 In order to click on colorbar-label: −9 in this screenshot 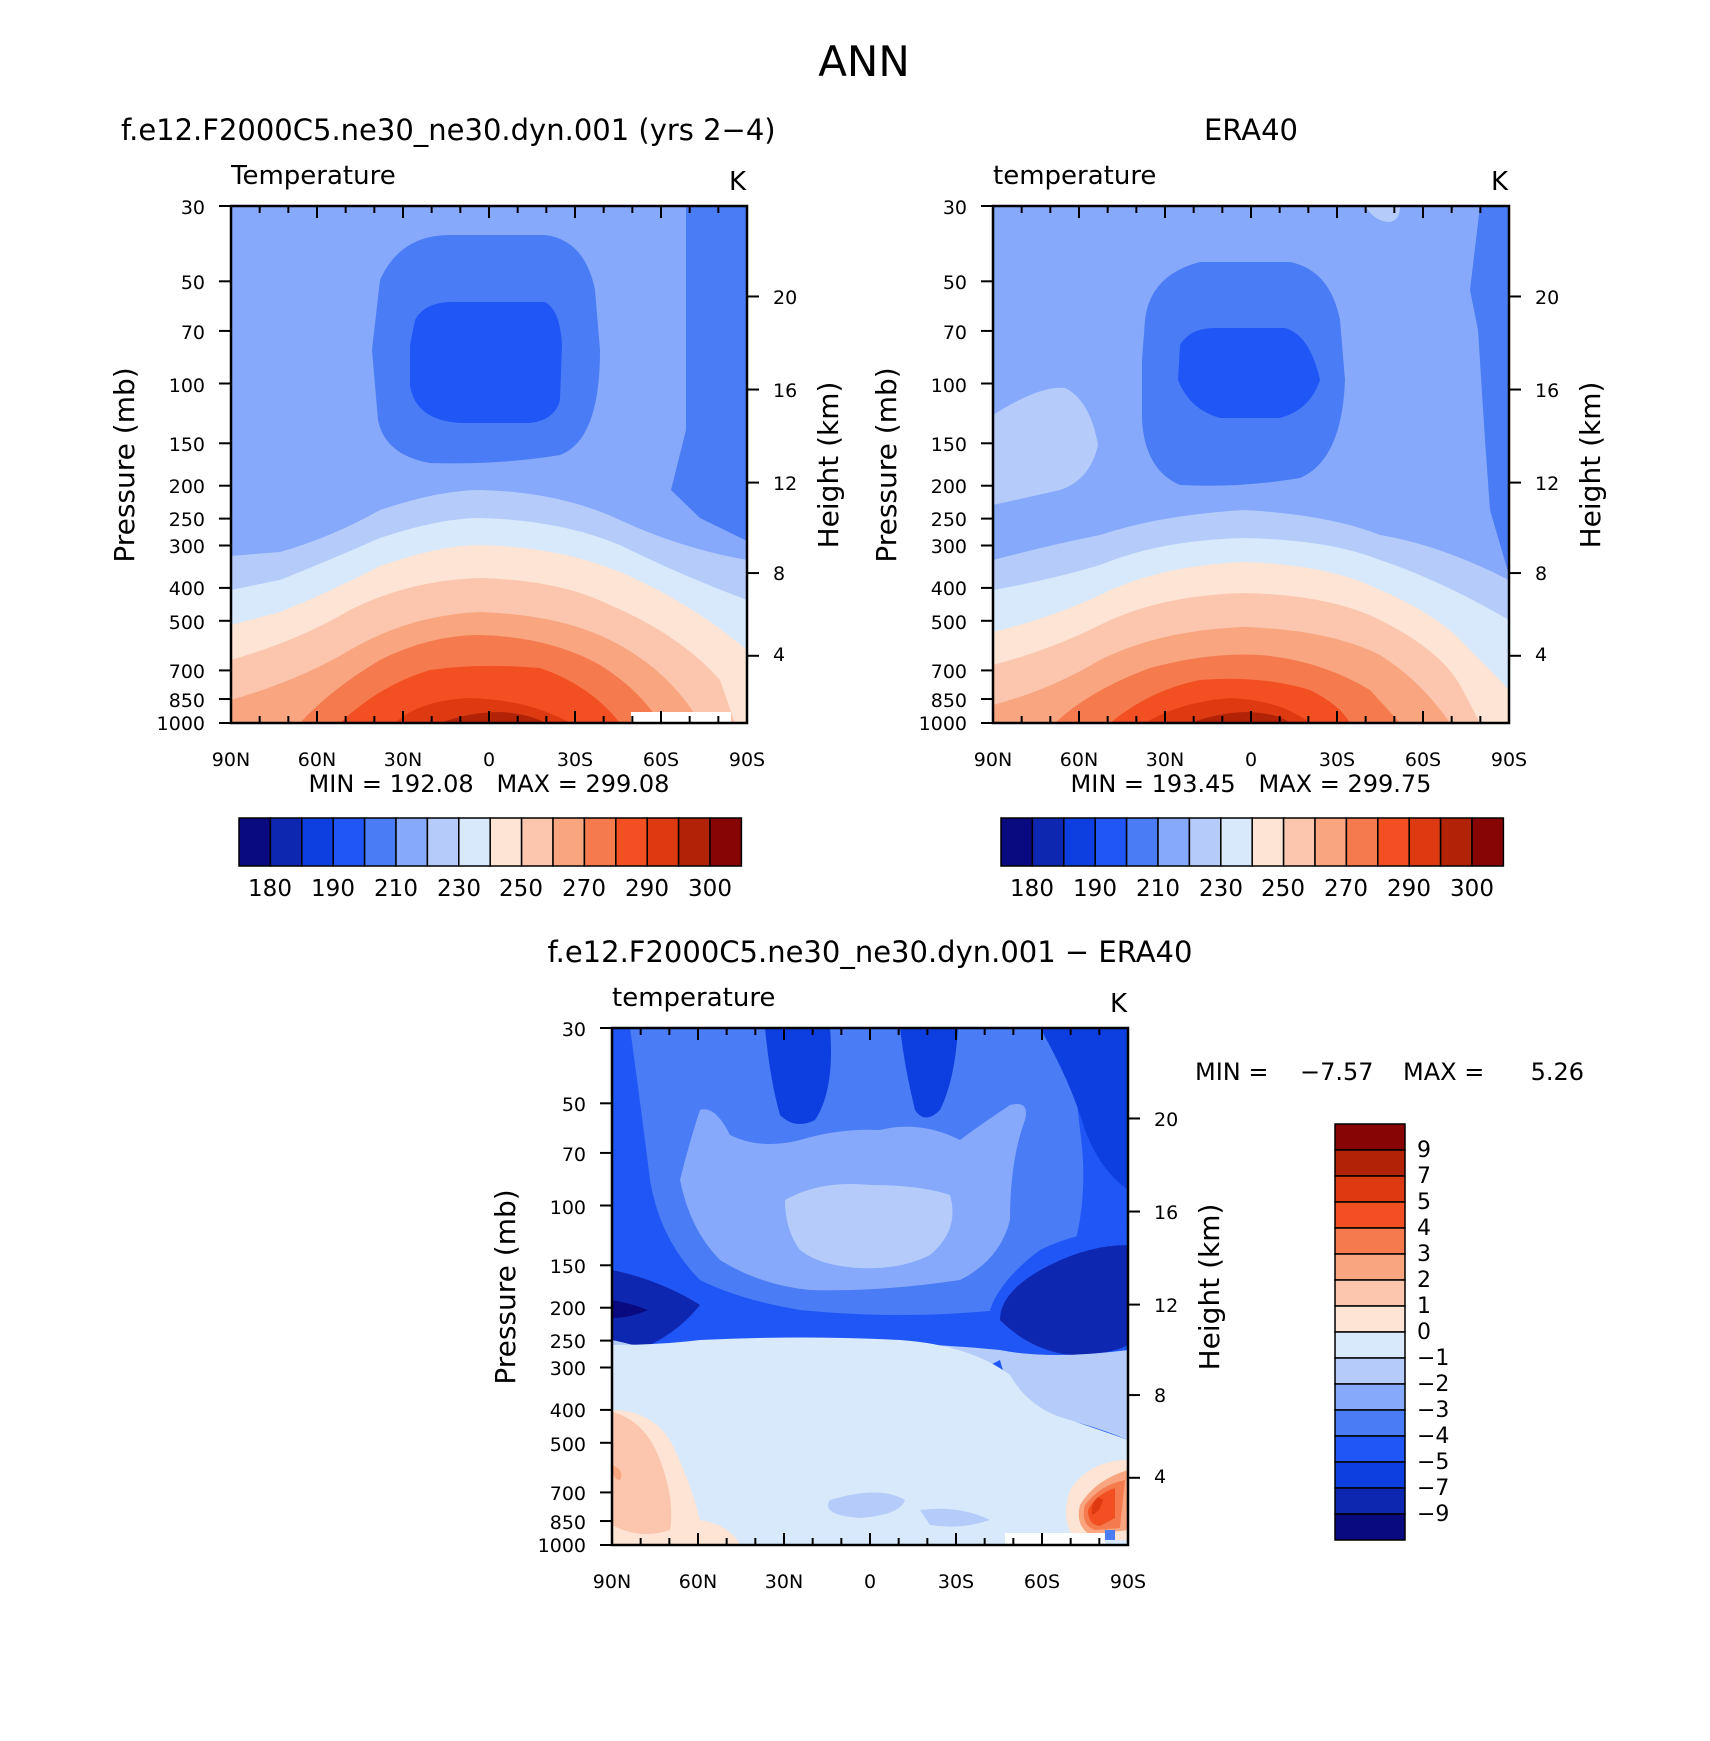, I will do `click(1433, 1514)`.